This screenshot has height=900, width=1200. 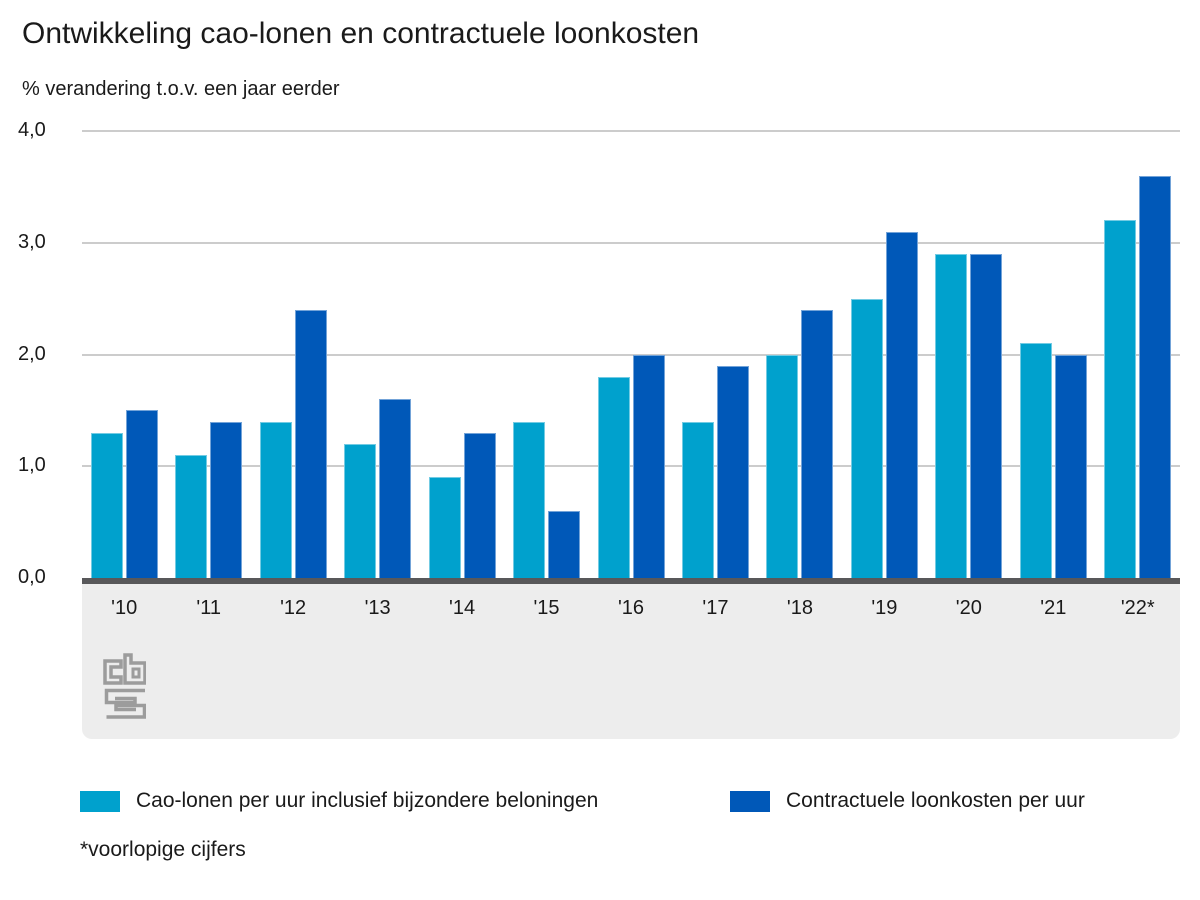 I want to click on y-tick-label: 0,0, so click(x=32, y=577).